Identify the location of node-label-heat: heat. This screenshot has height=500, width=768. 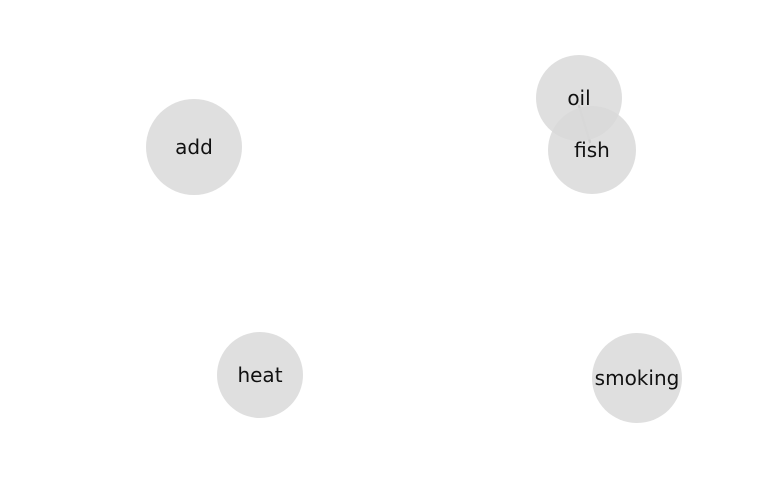
(259, 375).